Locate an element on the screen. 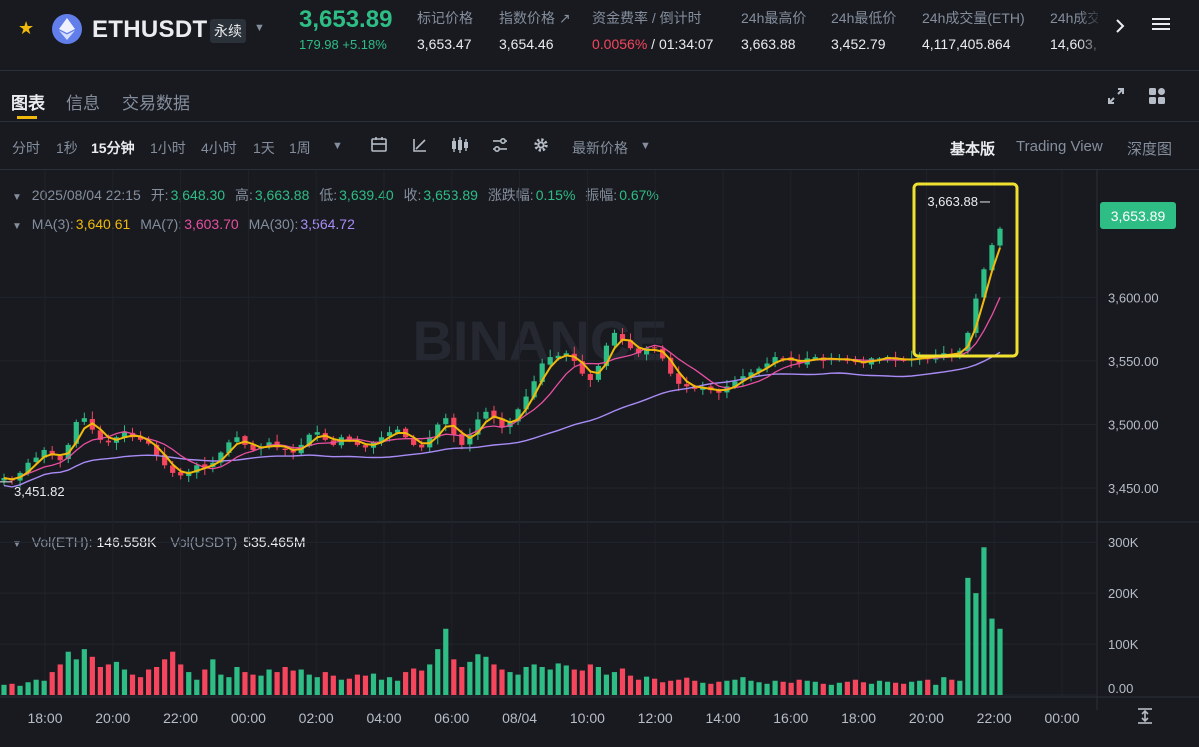  interval-1w: 1周 is located at coordinates (300, 148).